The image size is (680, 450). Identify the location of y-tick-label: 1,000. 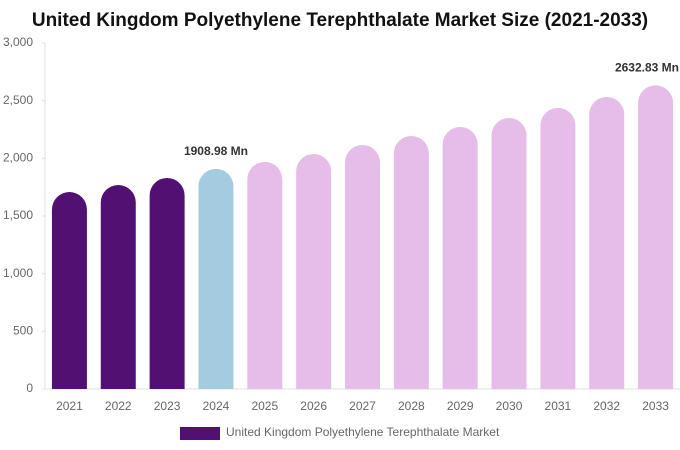
(18, 273).